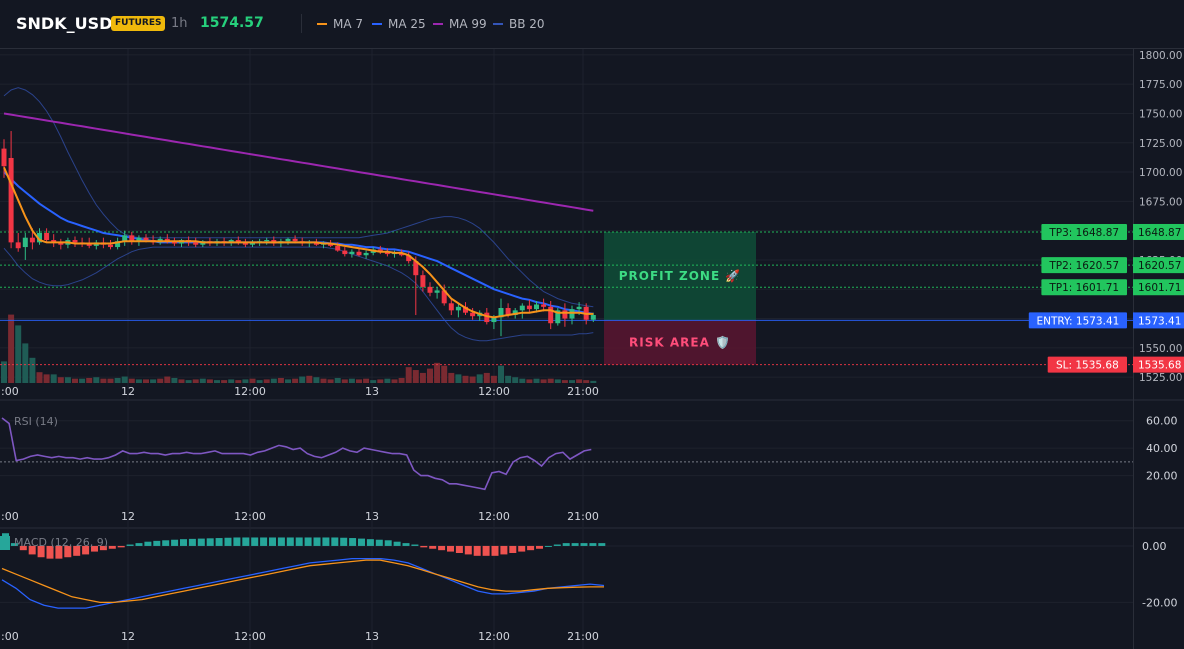 The image size is (1184, 649). Describe the element at coordinates (70, 23) in the screenshot. I see `symbol-name: SNDK_USDT` at that location.